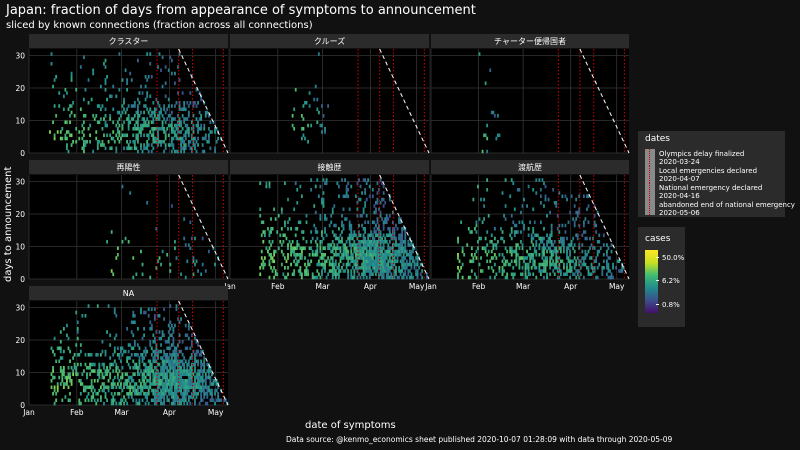  Describe the element at coordinates (20, 56) in the screenshot. I see `y-tick-label: 30` at that location.